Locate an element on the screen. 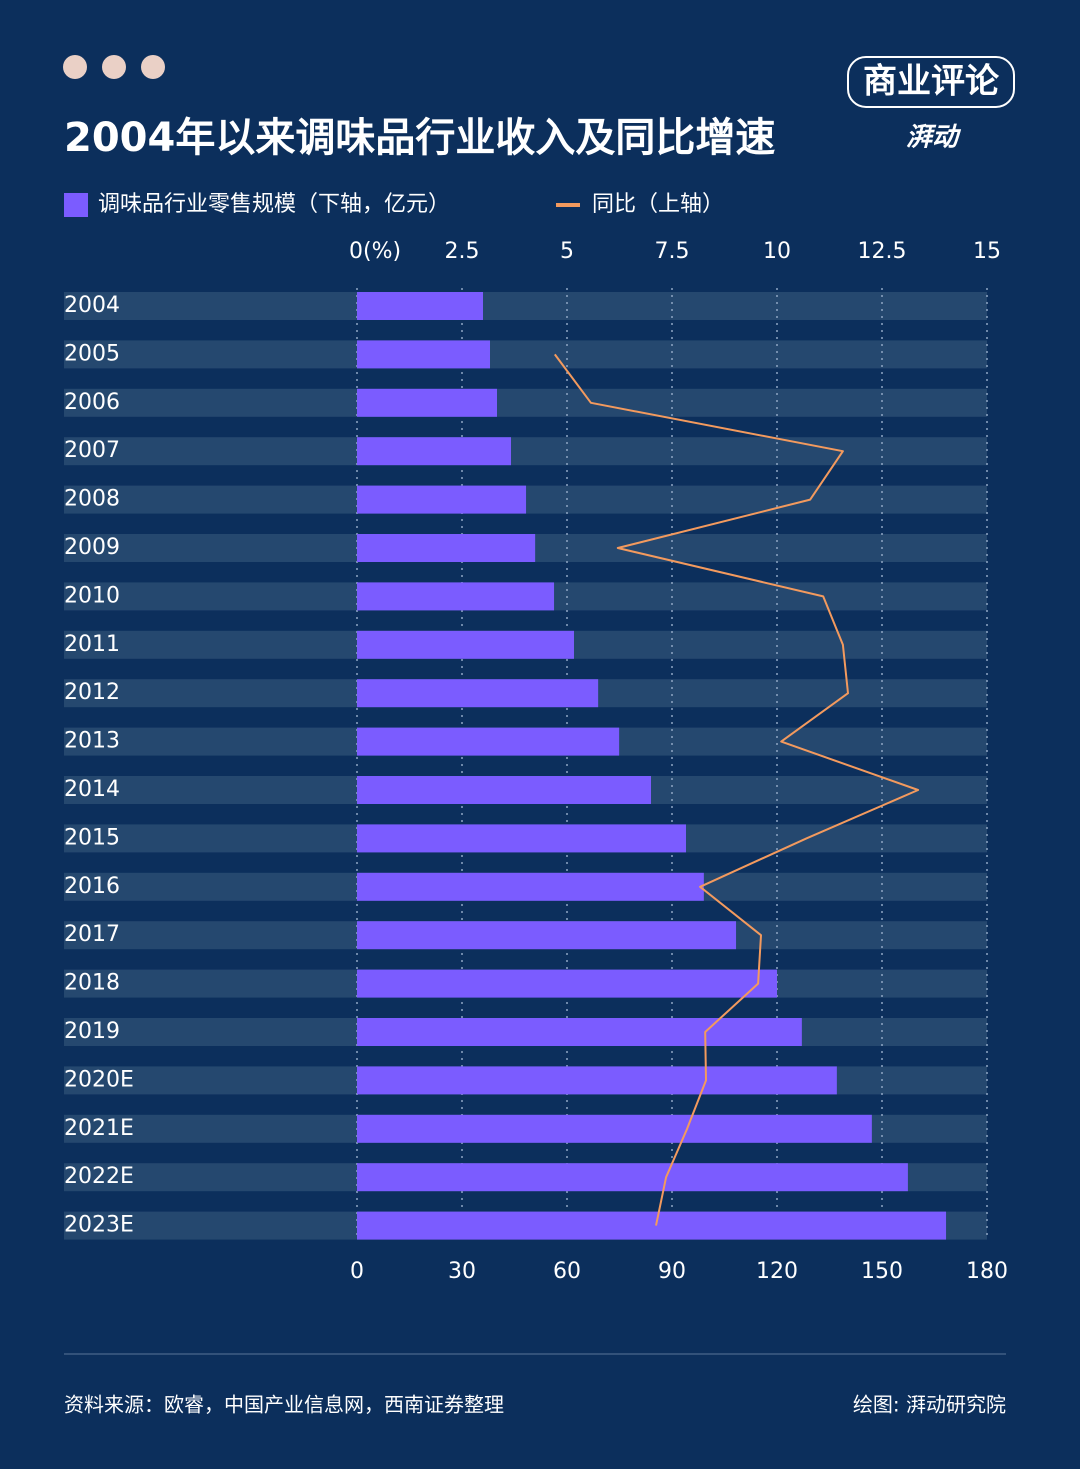  y-tick-label: 2020E is located at coordinates (99, 1079).